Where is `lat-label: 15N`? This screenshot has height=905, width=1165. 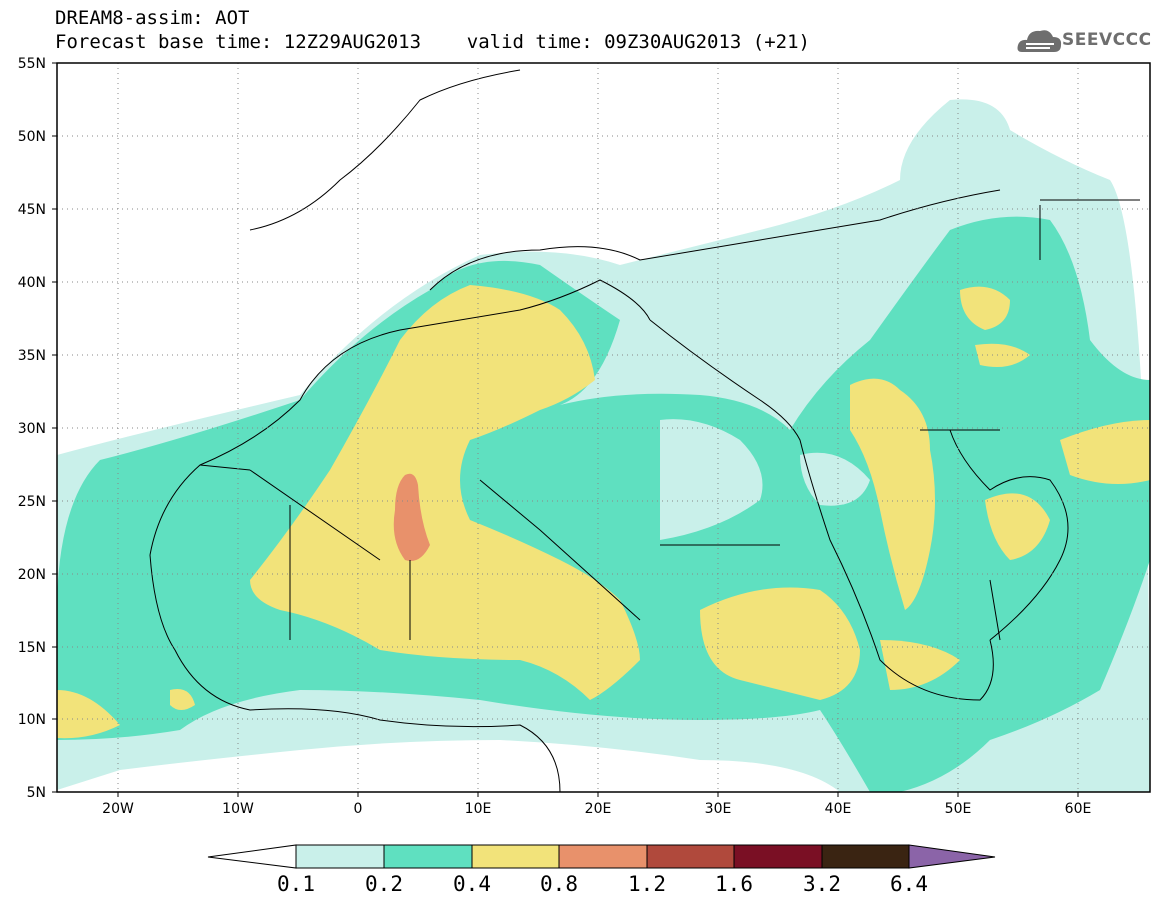
lat-label: 15N is located at coordinates (32, 648).